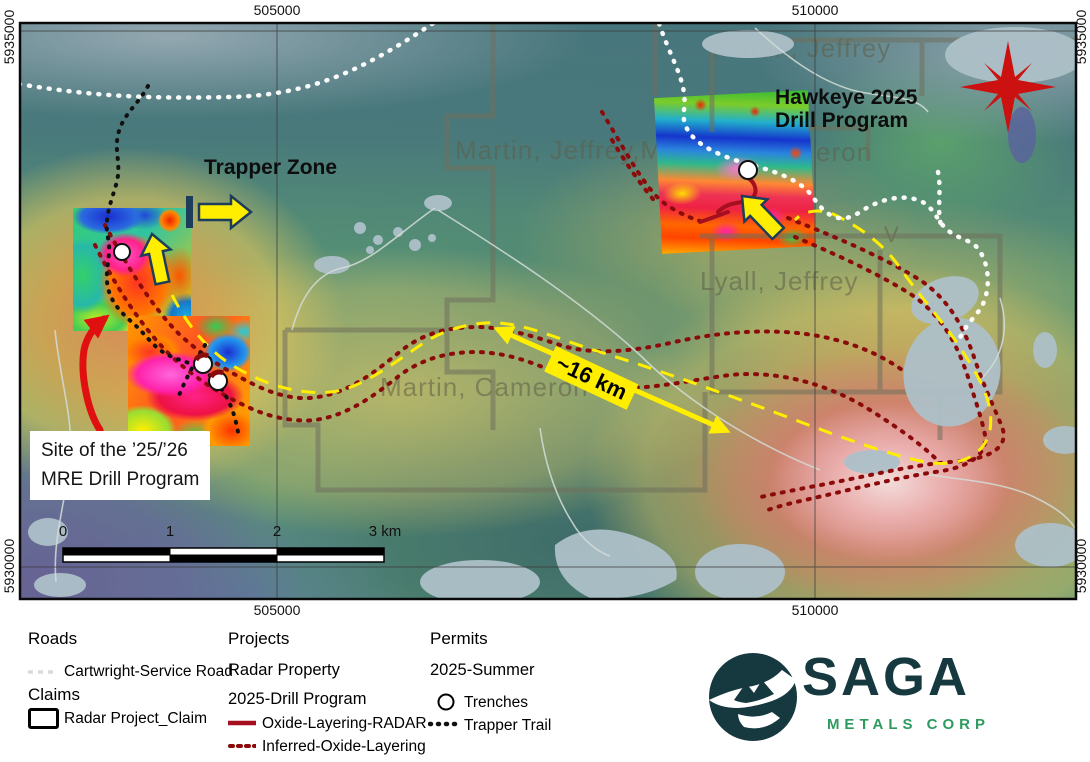  What do you see at coordinates (815, 610) in the screenshot?
I see `axis-bottom-510000: 510000` at bounding box center [815, 610].